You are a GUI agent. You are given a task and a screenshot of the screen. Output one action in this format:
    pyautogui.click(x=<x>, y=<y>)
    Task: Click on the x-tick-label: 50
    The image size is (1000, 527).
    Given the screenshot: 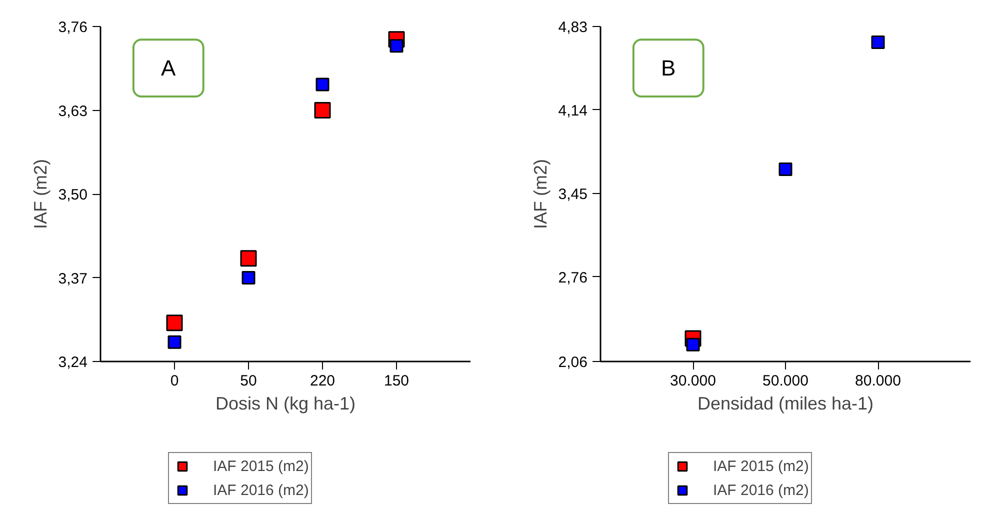 What is the action you would take?
    pyautogui.click(x=248, y=381)
    